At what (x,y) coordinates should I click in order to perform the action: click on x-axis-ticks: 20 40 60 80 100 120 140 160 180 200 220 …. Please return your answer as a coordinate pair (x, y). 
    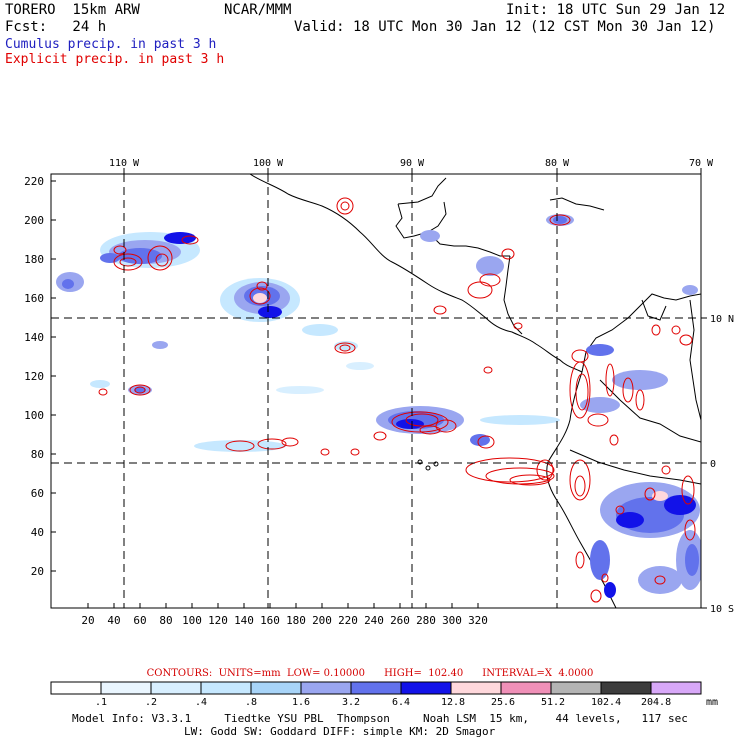
    Looking at the image, I should click on (284, 620).